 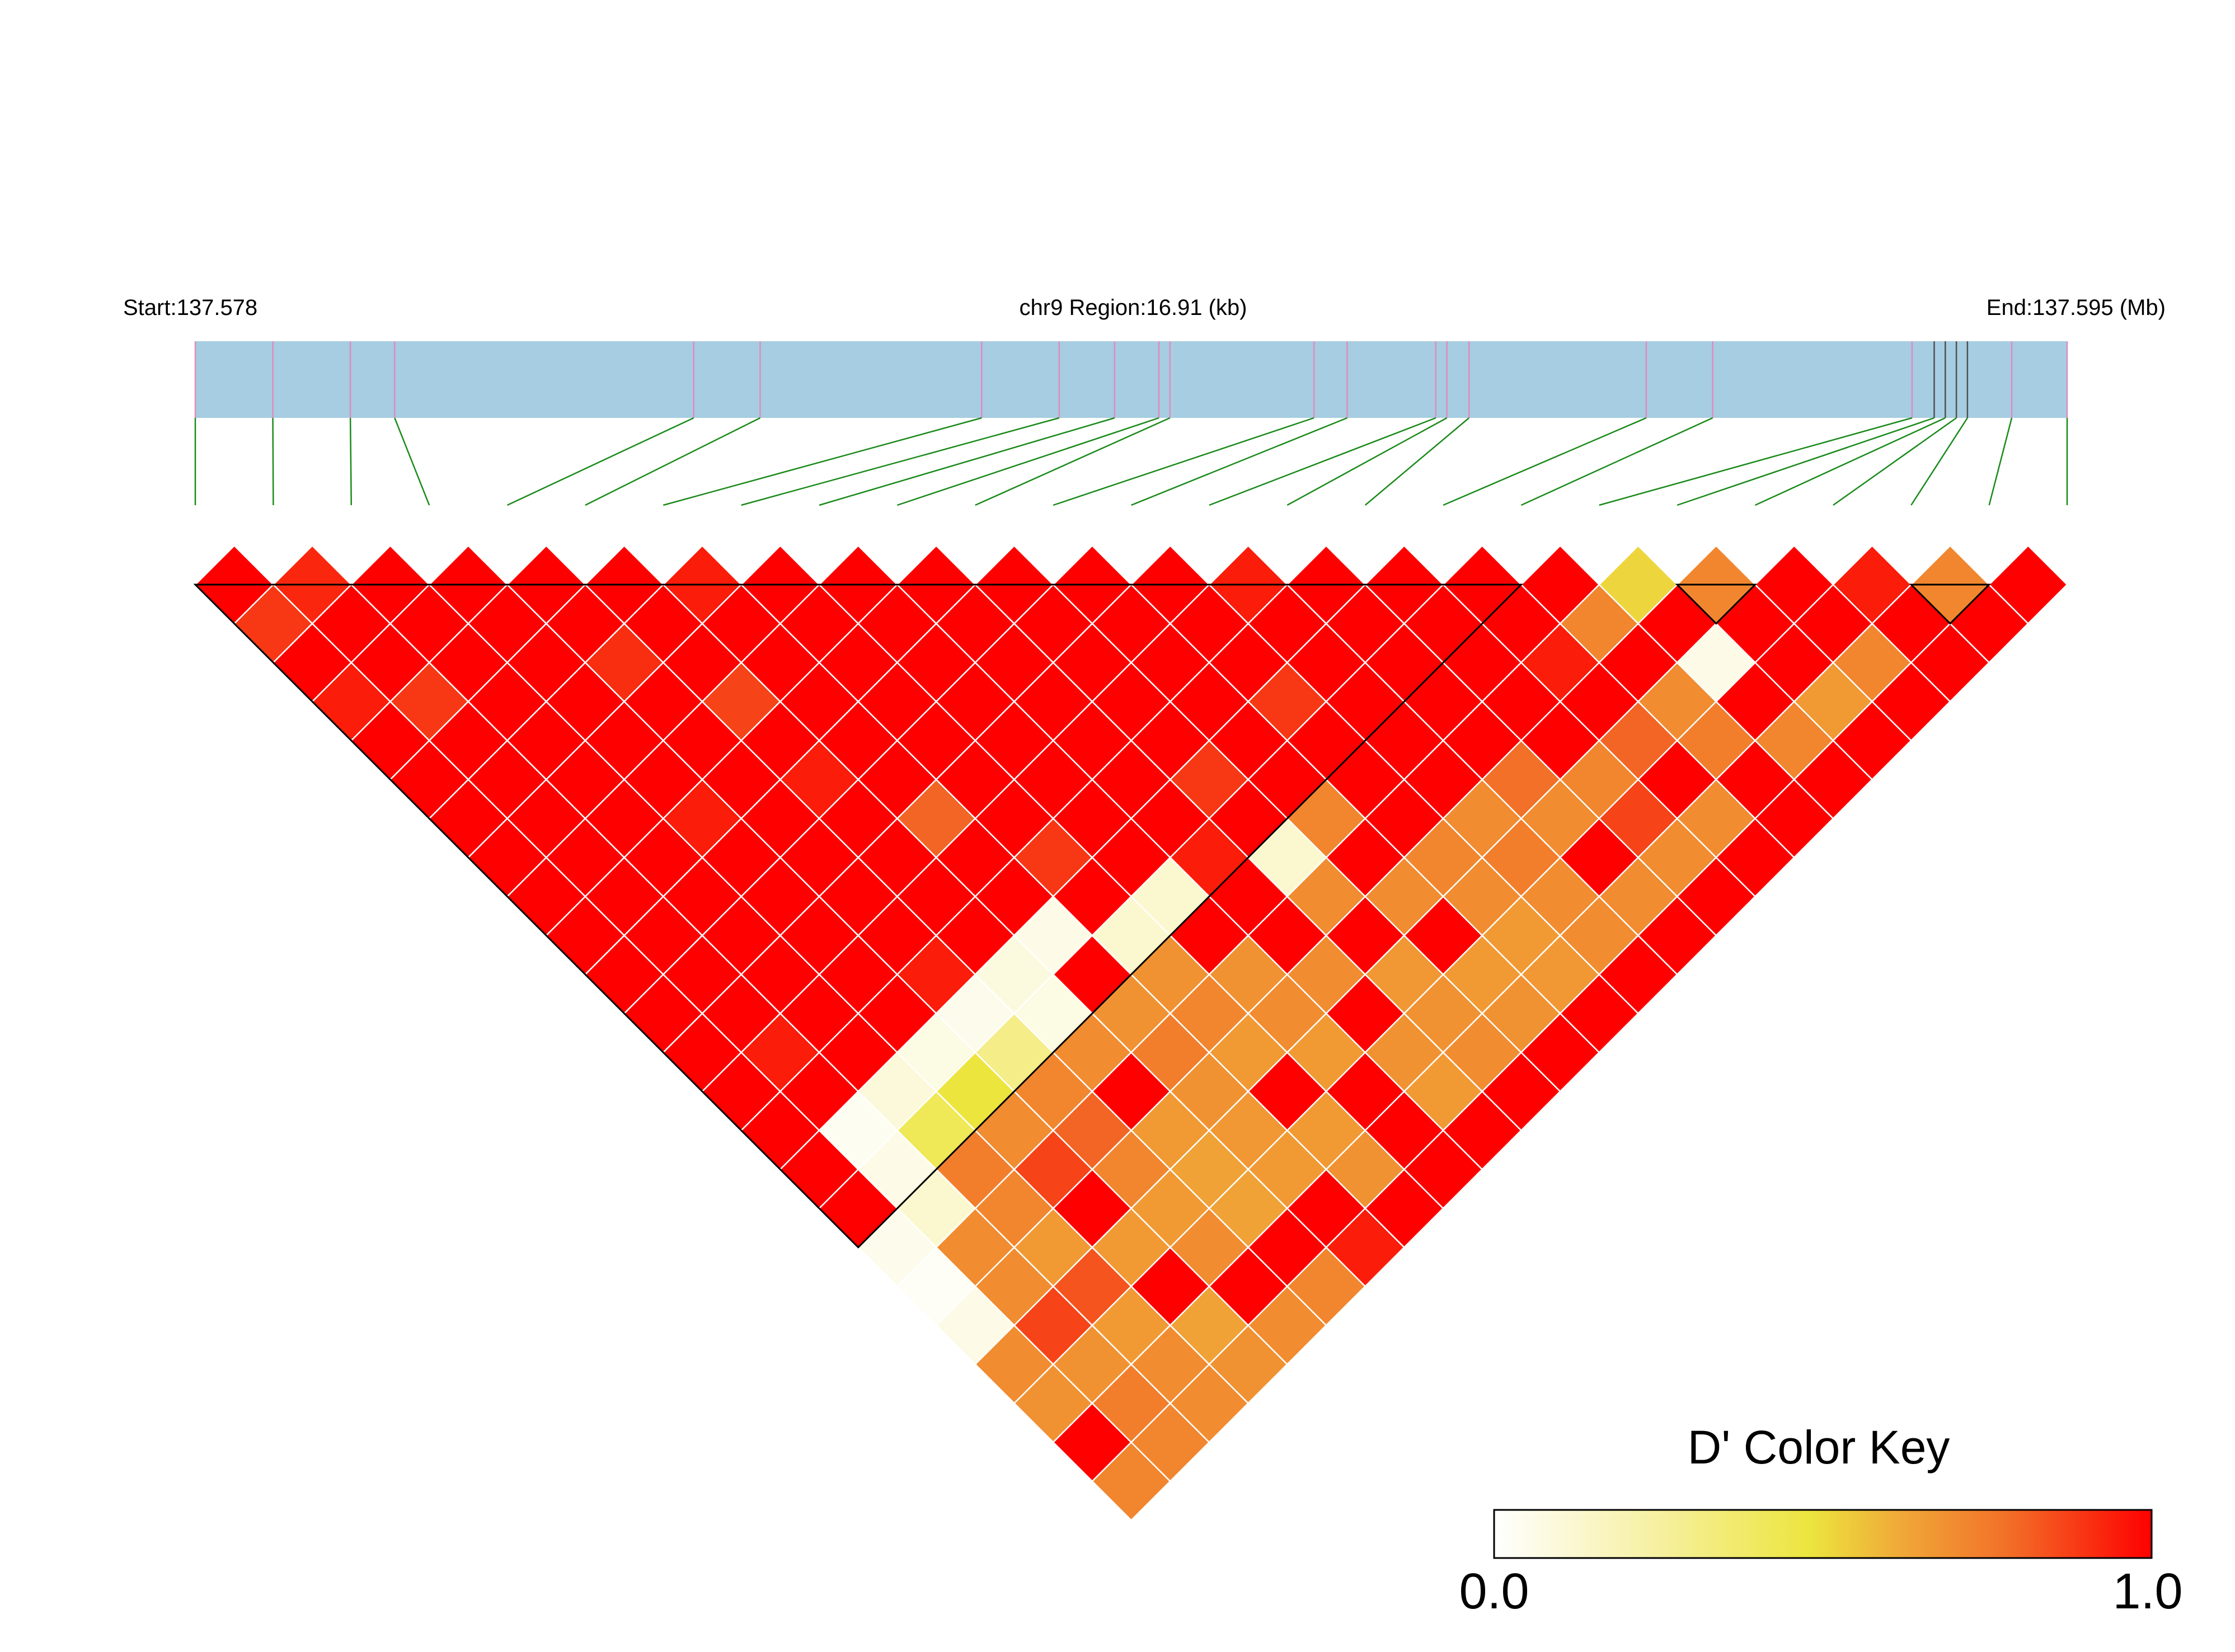 I want to click on snp-marker-lines, so click(x=1131, y=379).